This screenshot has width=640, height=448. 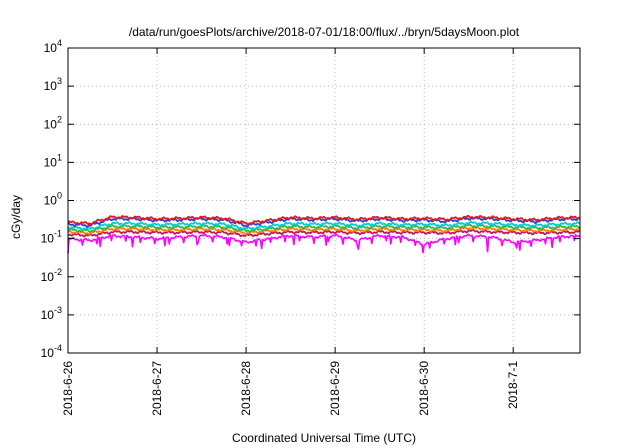 I want to click on y-tick-label: 10¹, so click(x=53, y=160).